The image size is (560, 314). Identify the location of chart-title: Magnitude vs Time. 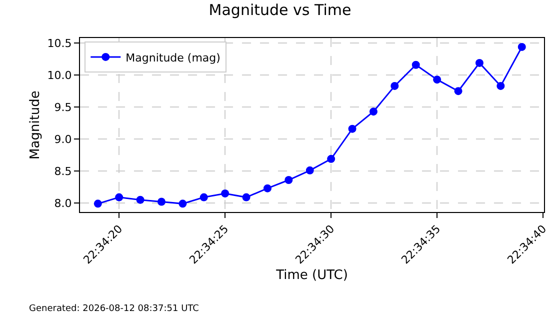
(280, 10).